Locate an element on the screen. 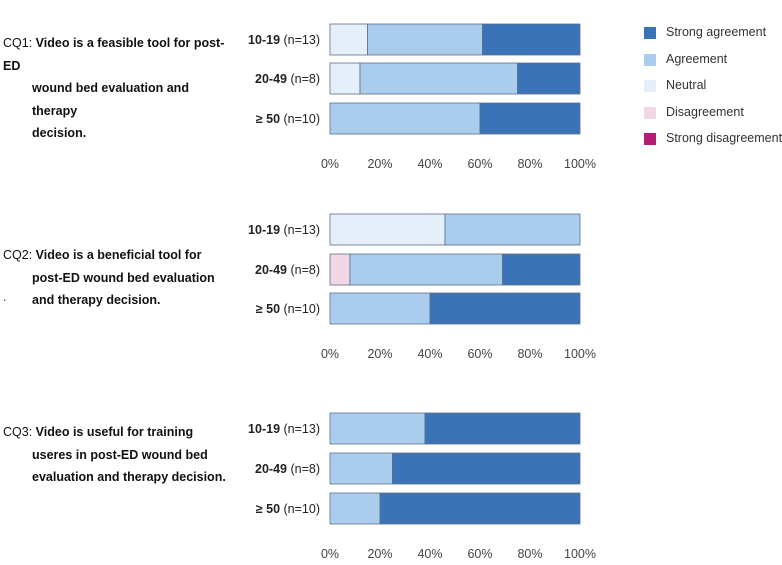  question-text-line1: Video is useful for training is located at coordinates (114, 432).